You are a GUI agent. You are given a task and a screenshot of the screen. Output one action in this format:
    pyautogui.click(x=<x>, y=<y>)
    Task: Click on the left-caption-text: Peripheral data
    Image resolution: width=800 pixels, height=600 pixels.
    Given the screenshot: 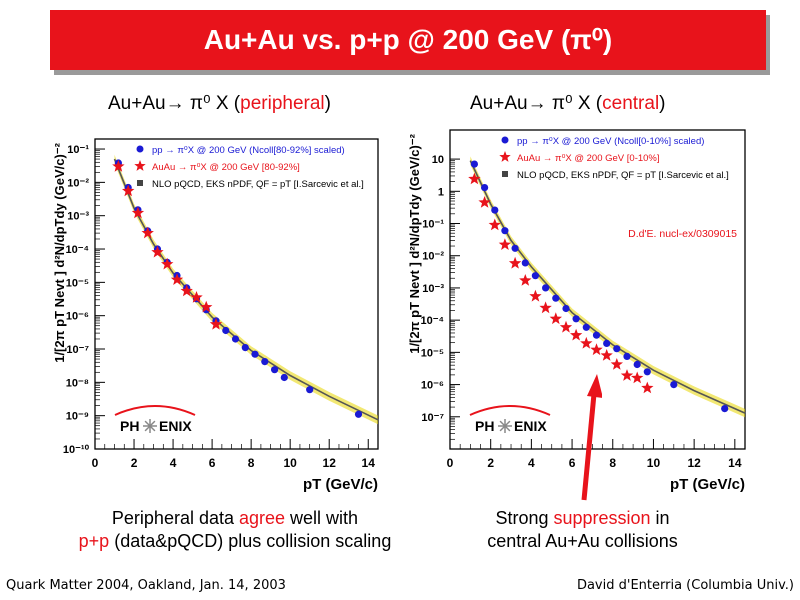 What is the action you would take?
    pyautogui.click(x=175, y=518)
    